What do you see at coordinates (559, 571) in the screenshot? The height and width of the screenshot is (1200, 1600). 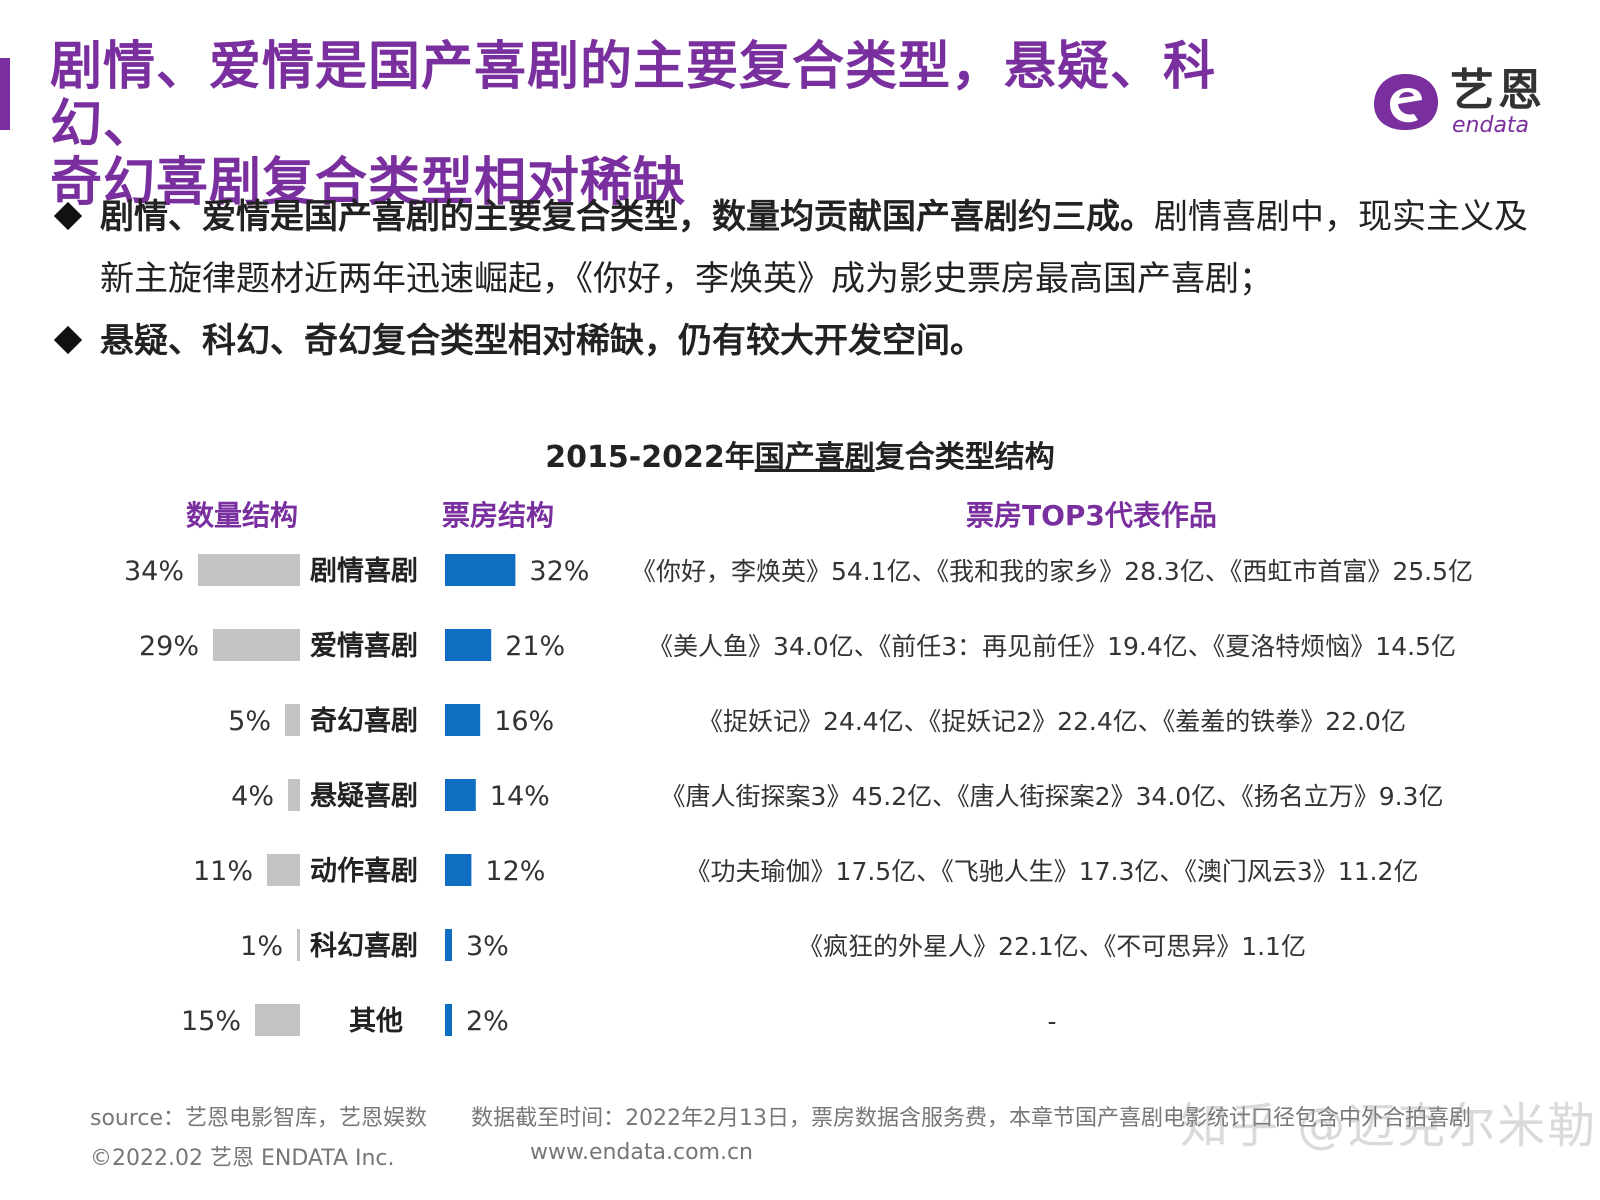 I see `boxoffice-label: 32%` at bounding box center [559, 571].